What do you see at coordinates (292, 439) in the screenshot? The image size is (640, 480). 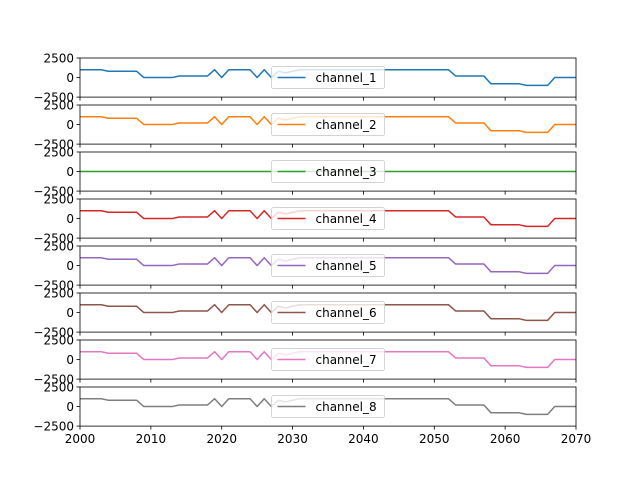 I see `x-tick-label: 2030` at bounding box center [292, 439].